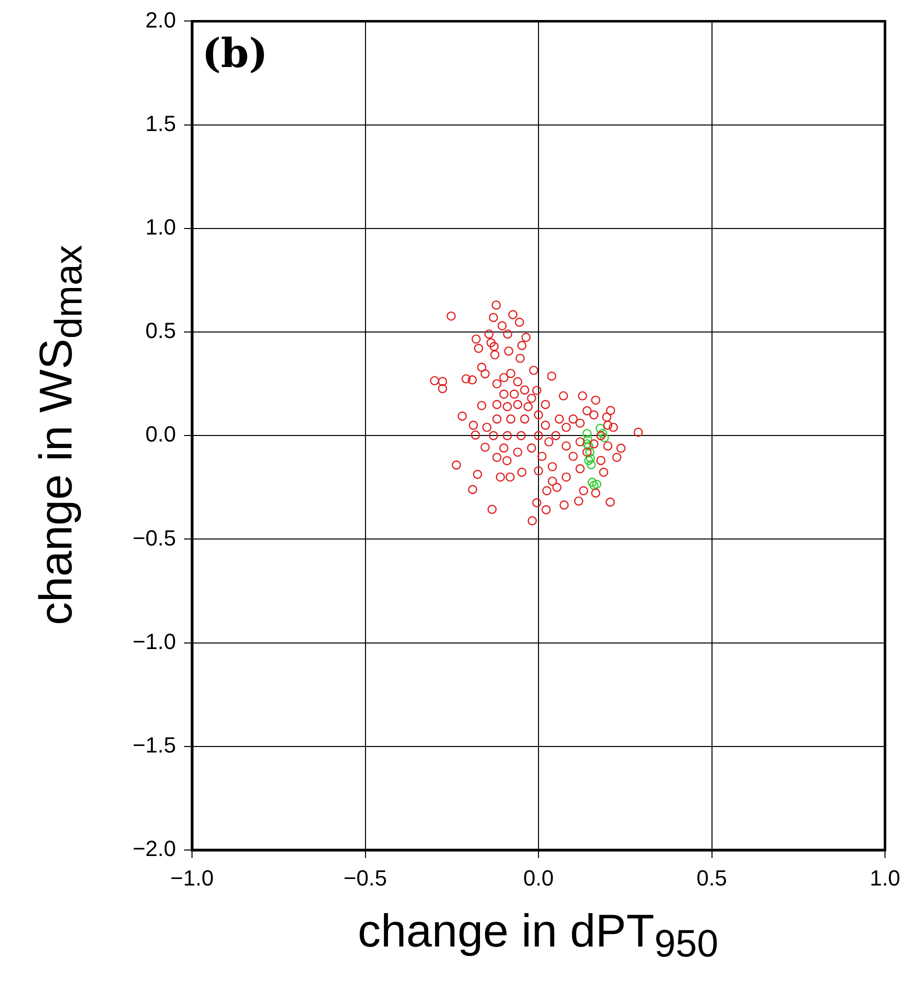 Image resolution: width=917 pixels, height=996 pixels. Describe the element at coordinates (154, 537) in the screenshot. I see `y-tick-label: −0.5` at that location.